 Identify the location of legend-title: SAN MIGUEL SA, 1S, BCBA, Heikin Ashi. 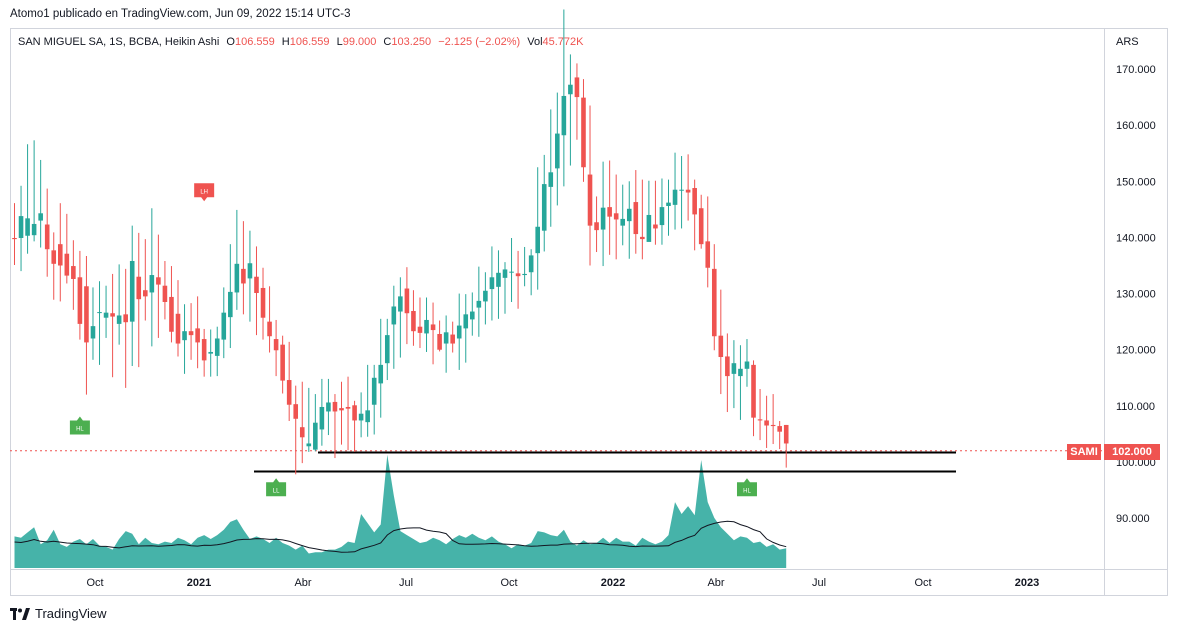
(119, 42).